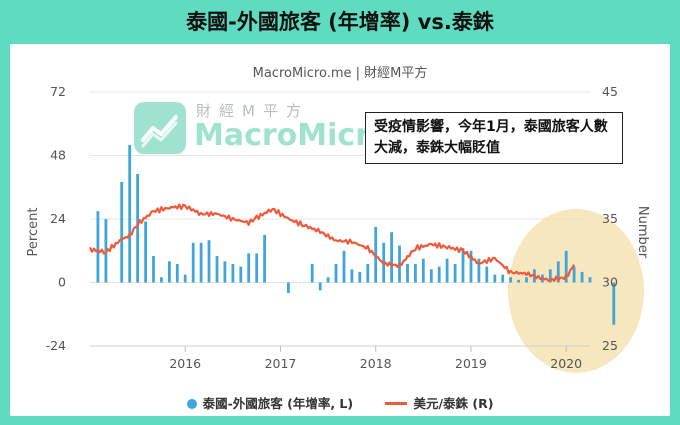 This screenshot has height=425, width=680. What do you see at coordinates (340, 22) in the screenshot?
I see `chart-title: 泰國-外國旅客 (年增率) vs.泰銖` at bounding box center [340, 22].